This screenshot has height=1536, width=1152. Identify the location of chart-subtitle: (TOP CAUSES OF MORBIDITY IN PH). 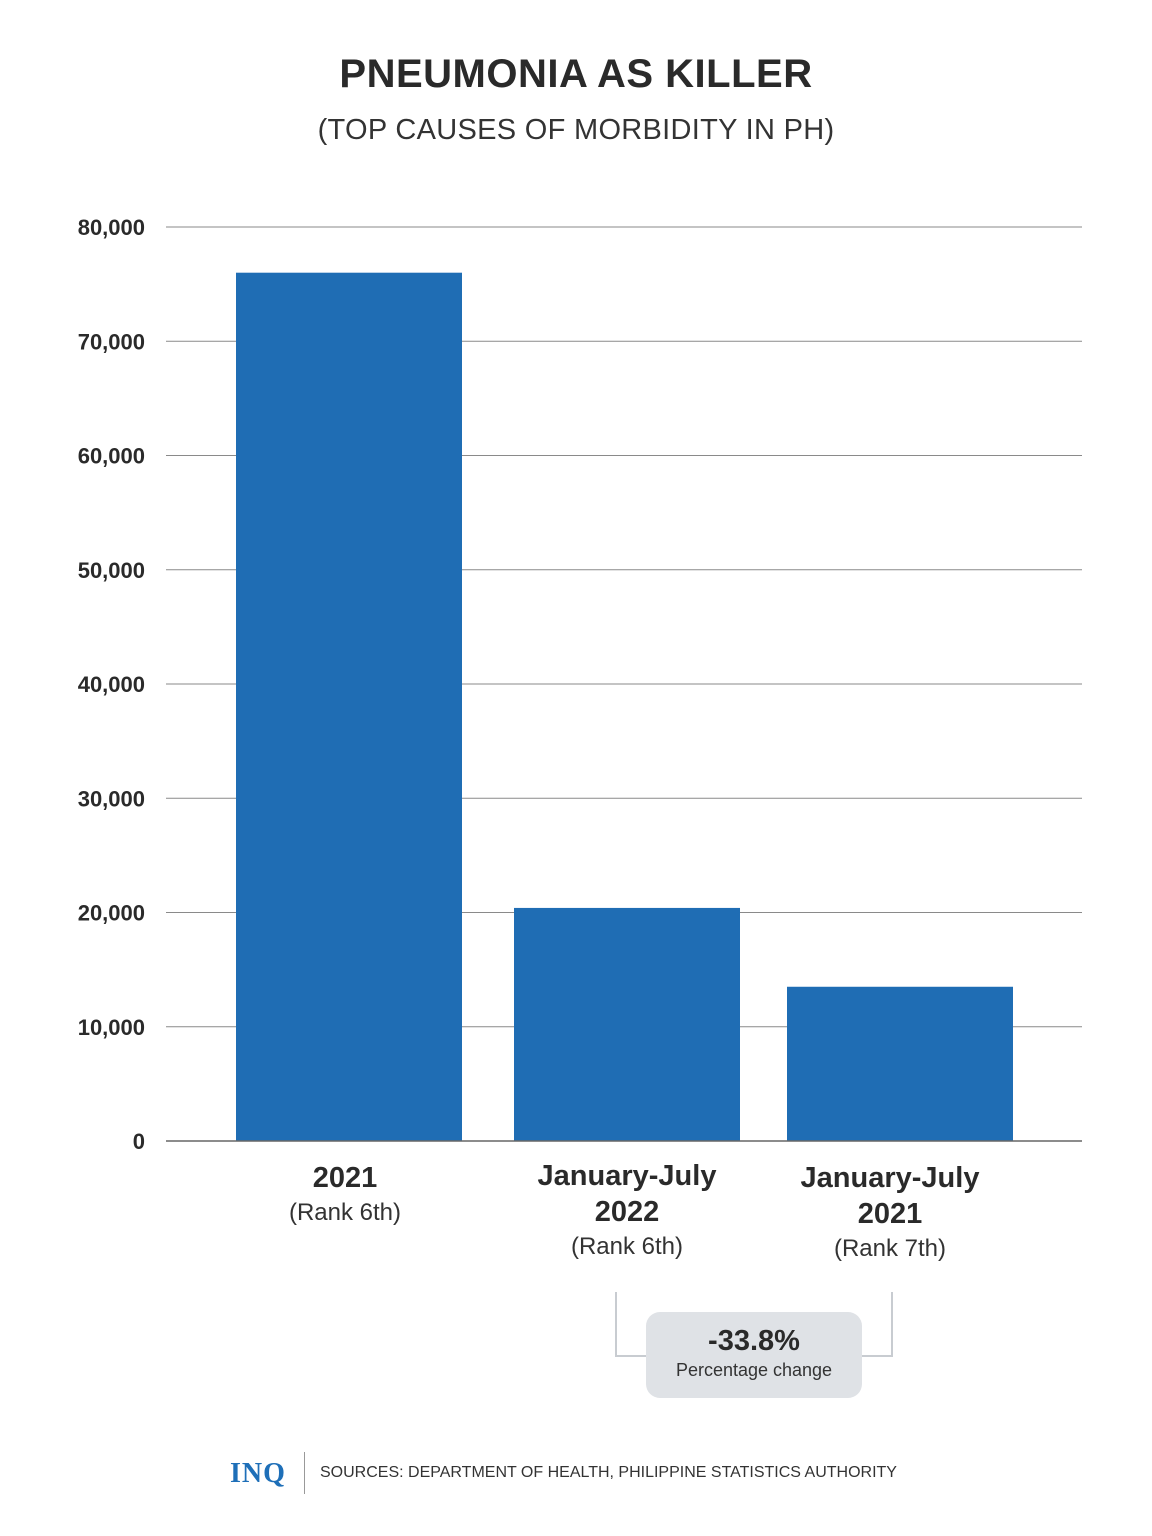
(576, 130).